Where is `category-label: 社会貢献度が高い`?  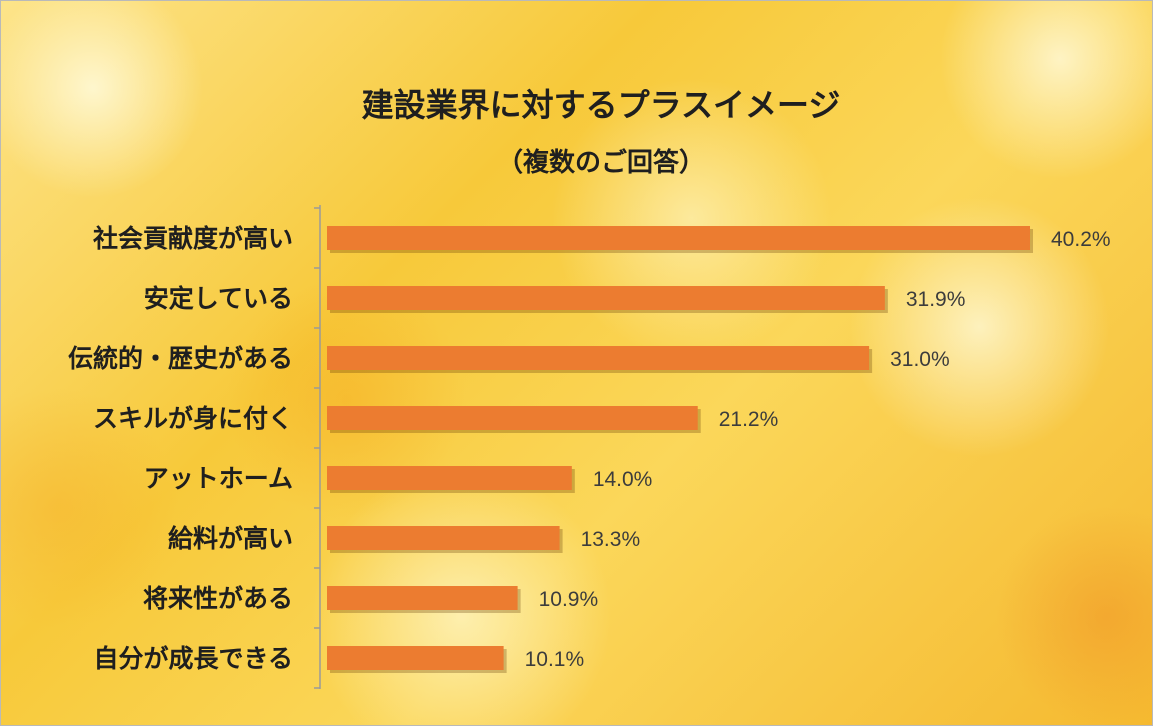 category-label: 社会貢献度が高い is located at coordinates (193, 238).